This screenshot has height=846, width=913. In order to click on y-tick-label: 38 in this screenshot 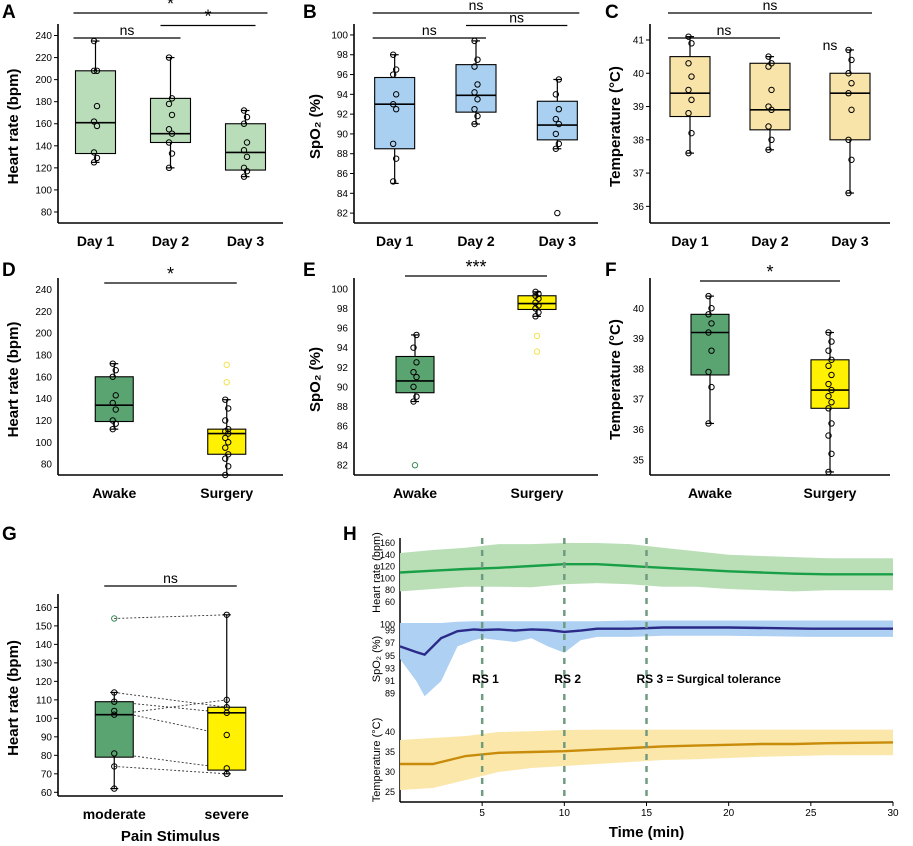, I will do `click(639, 140)`.